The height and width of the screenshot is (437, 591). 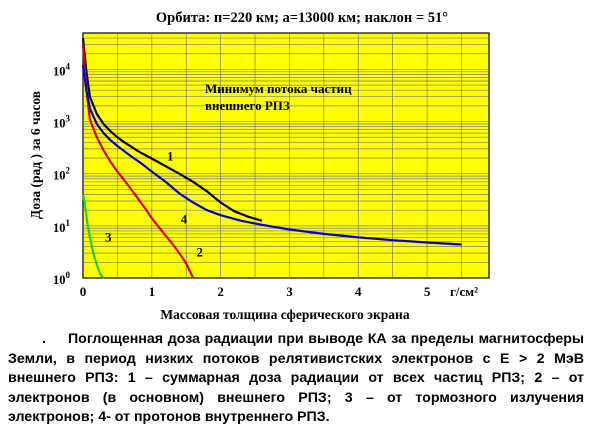 I want to click on x-tick-label: 3, so click(x=289, y=291).